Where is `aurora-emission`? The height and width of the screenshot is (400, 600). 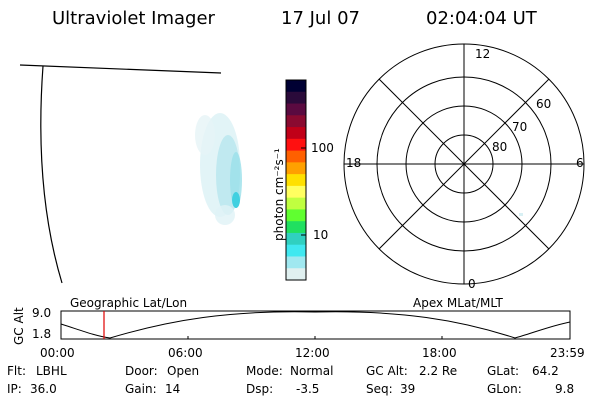 aurora-emission is located at coordinates (218, 169).